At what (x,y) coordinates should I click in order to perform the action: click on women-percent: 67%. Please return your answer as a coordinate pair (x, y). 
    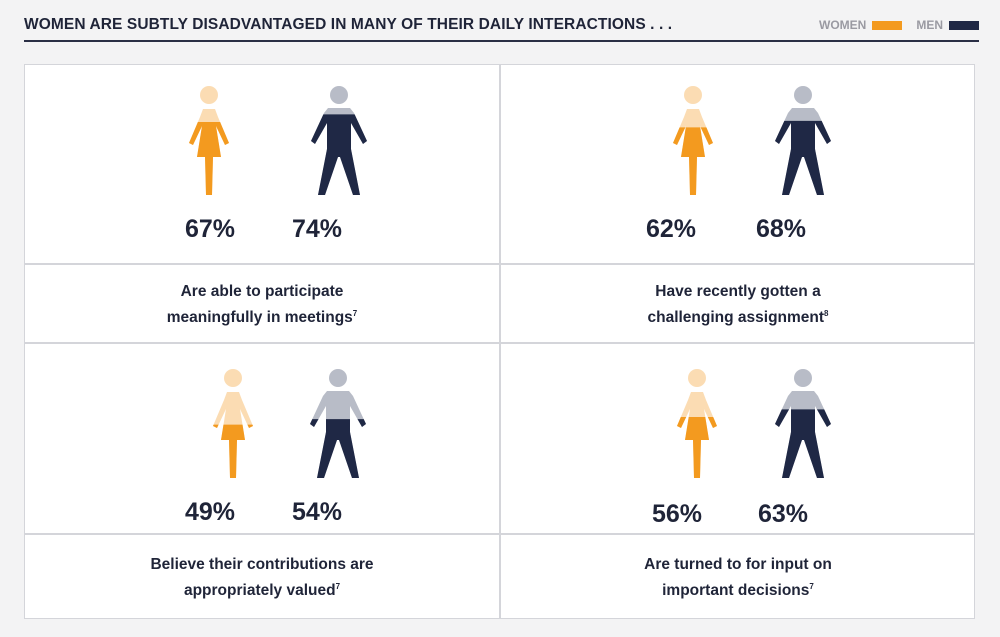
    Looking at the image, I should click on (210, 229).